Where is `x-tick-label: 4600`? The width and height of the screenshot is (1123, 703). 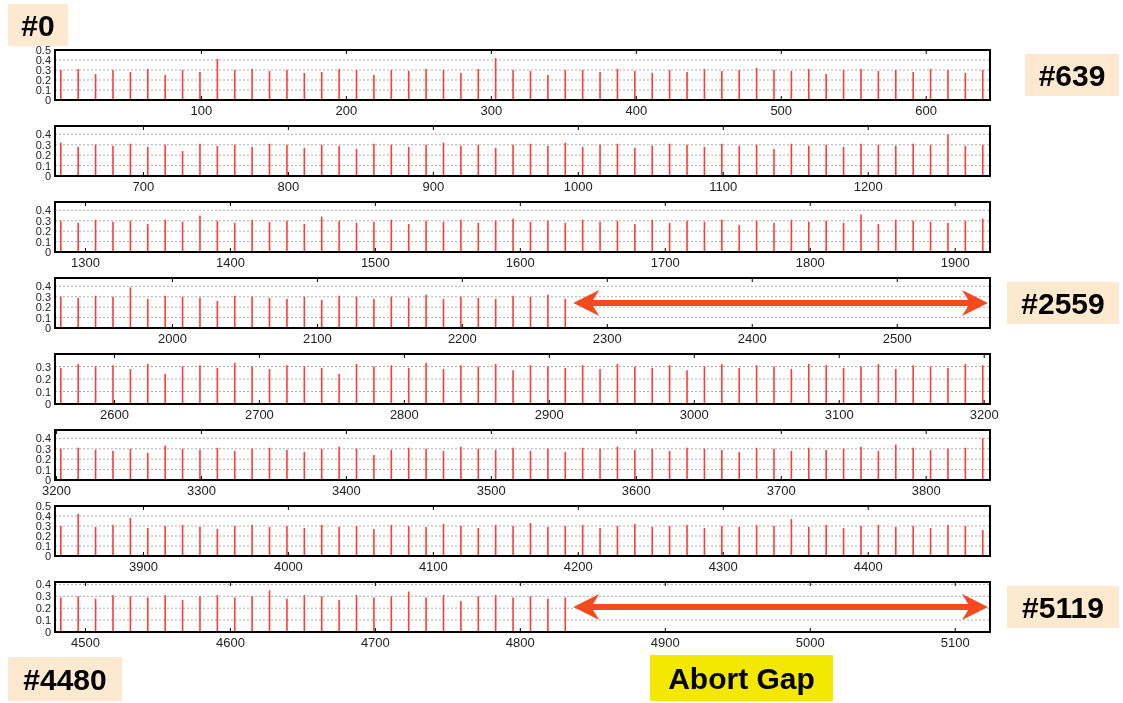
x-tick-label: 4600 is located at coordinates (230, 642).